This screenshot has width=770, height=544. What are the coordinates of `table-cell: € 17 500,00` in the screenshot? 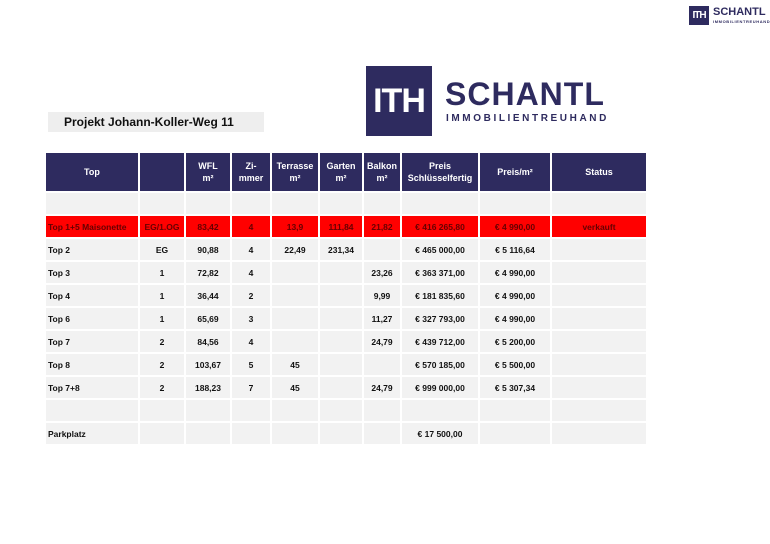 It's located at (440, 433).